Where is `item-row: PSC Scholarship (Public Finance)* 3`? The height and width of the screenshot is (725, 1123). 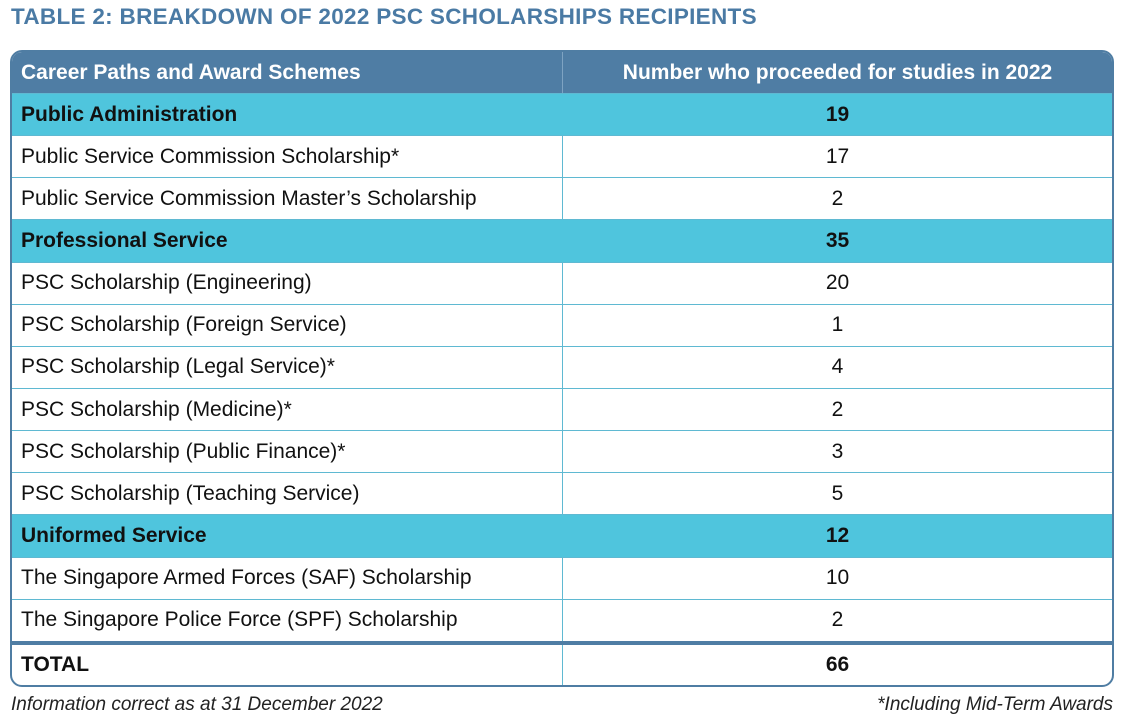 item-row: PSC Scholarship (Public Finance)* 3 is located at coordinates (562, 451).